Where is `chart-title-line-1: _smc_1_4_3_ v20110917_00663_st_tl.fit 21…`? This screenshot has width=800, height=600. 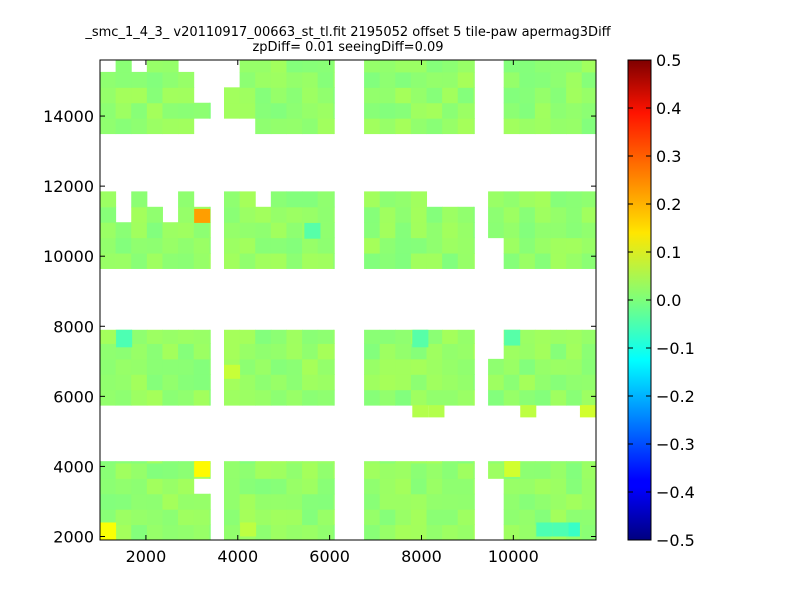 chart-title-line-1: _smc_1_4_3_ v20110917_00663_st_tl.fit 21… is located at coordinates (348, 32).